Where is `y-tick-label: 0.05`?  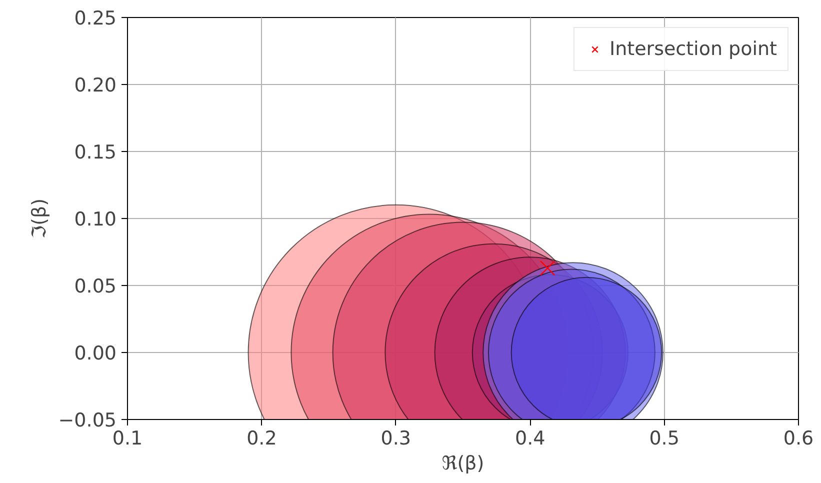 y-tick-label: 0.05 is located at coordinates (95, 287).